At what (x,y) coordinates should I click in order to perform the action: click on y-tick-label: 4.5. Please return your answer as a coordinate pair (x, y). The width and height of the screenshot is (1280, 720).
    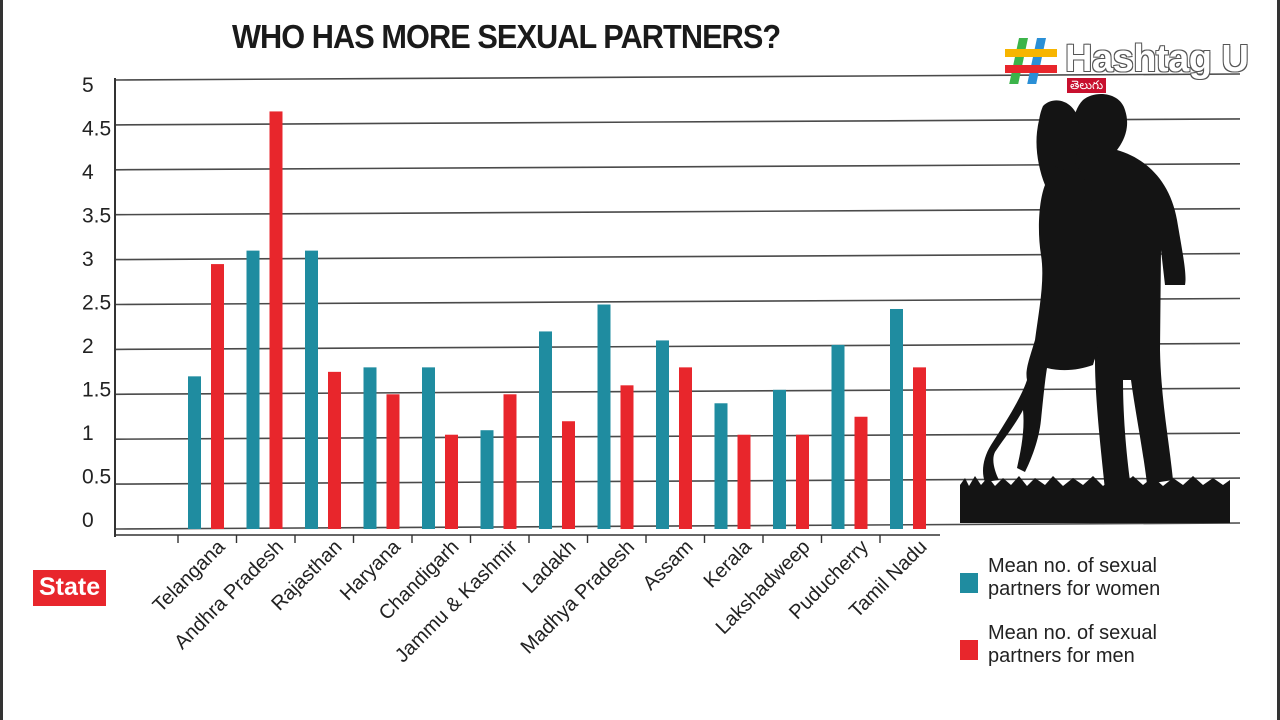
    Looking at the image, I should click on (96, 129).